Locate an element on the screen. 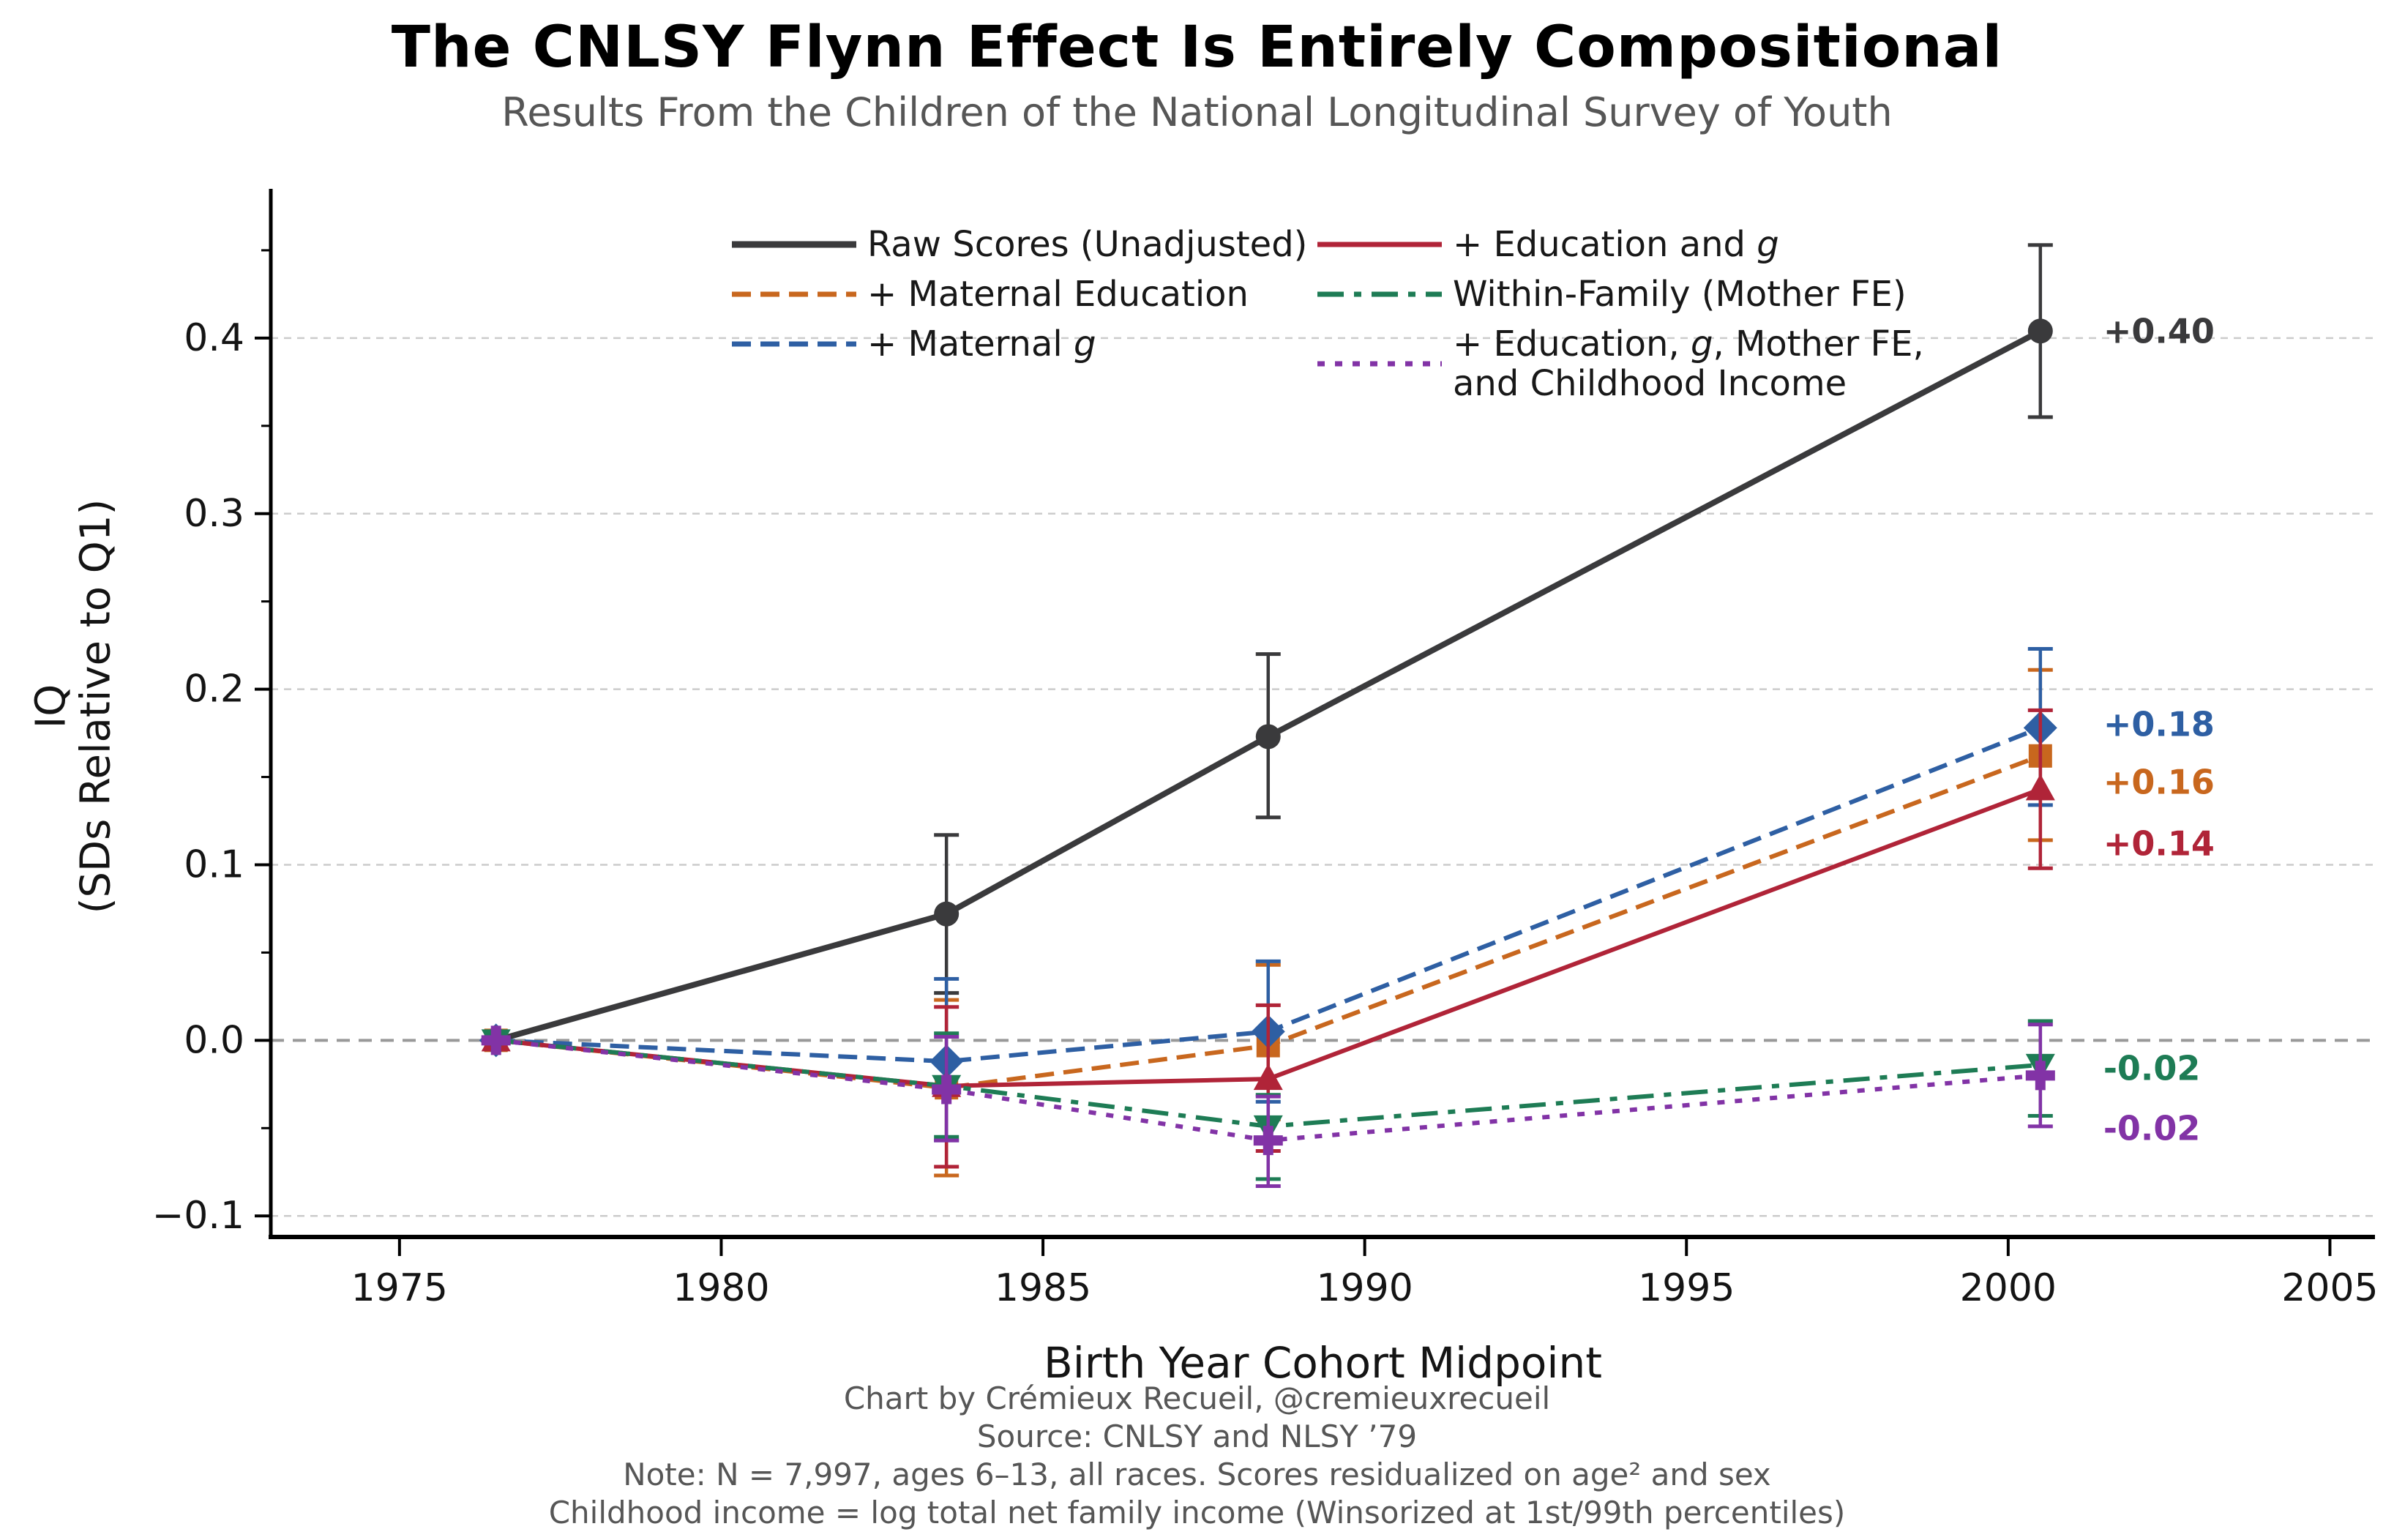 This screenshot has width=2394, height=1540. end-label-raw: +0.40 is located at coordinates (2159, 331).